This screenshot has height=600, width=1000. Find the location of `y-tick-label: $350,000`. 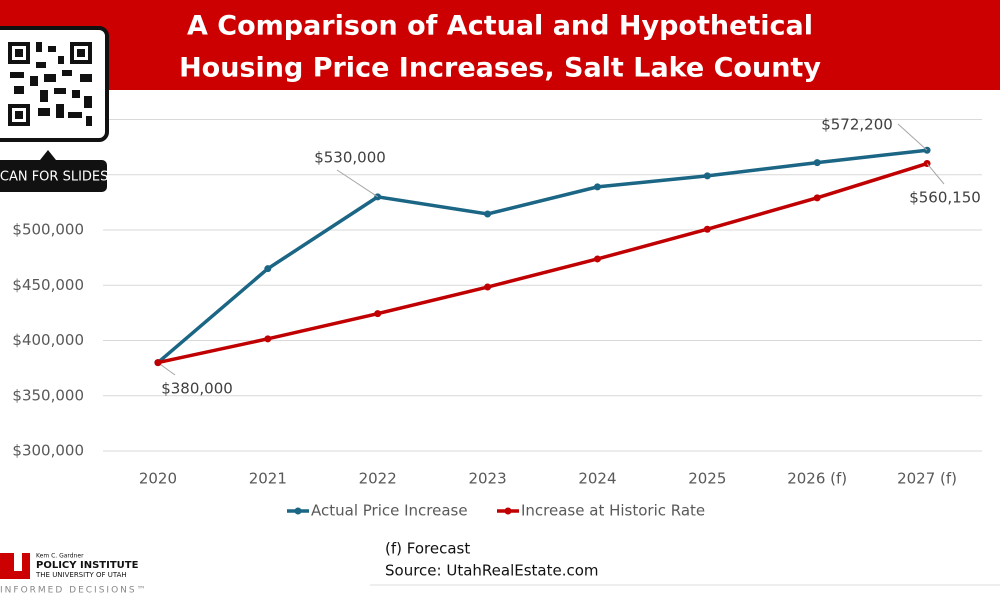

y-tick-label: $350,000 is located at coordinates (48, 395).